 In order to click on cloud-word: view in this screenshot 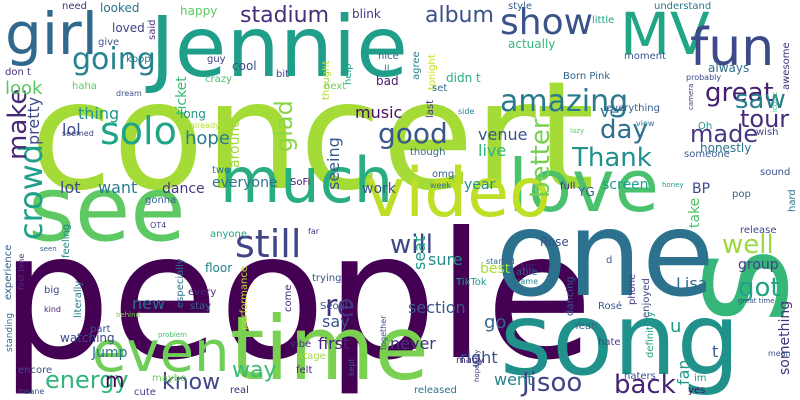, I will do `click(645, 123)`.